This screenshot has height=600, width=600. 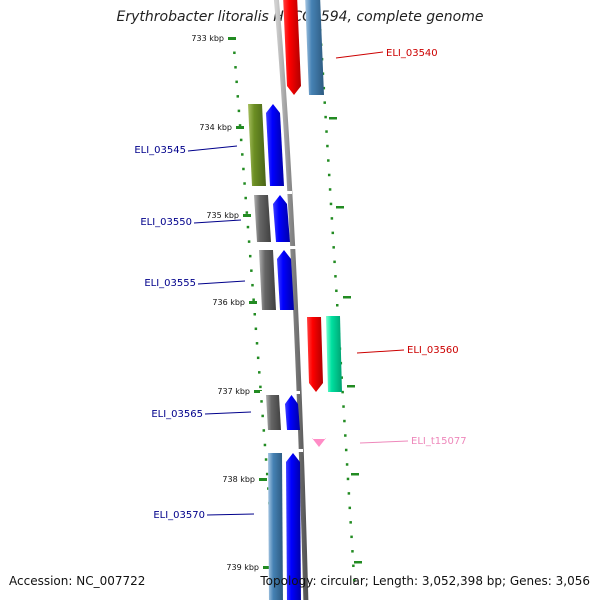 What do you see at coordinates (170, 283) in the screenshot?
I see `gene-label: ELI_03555` at bounding box center [170, 283].